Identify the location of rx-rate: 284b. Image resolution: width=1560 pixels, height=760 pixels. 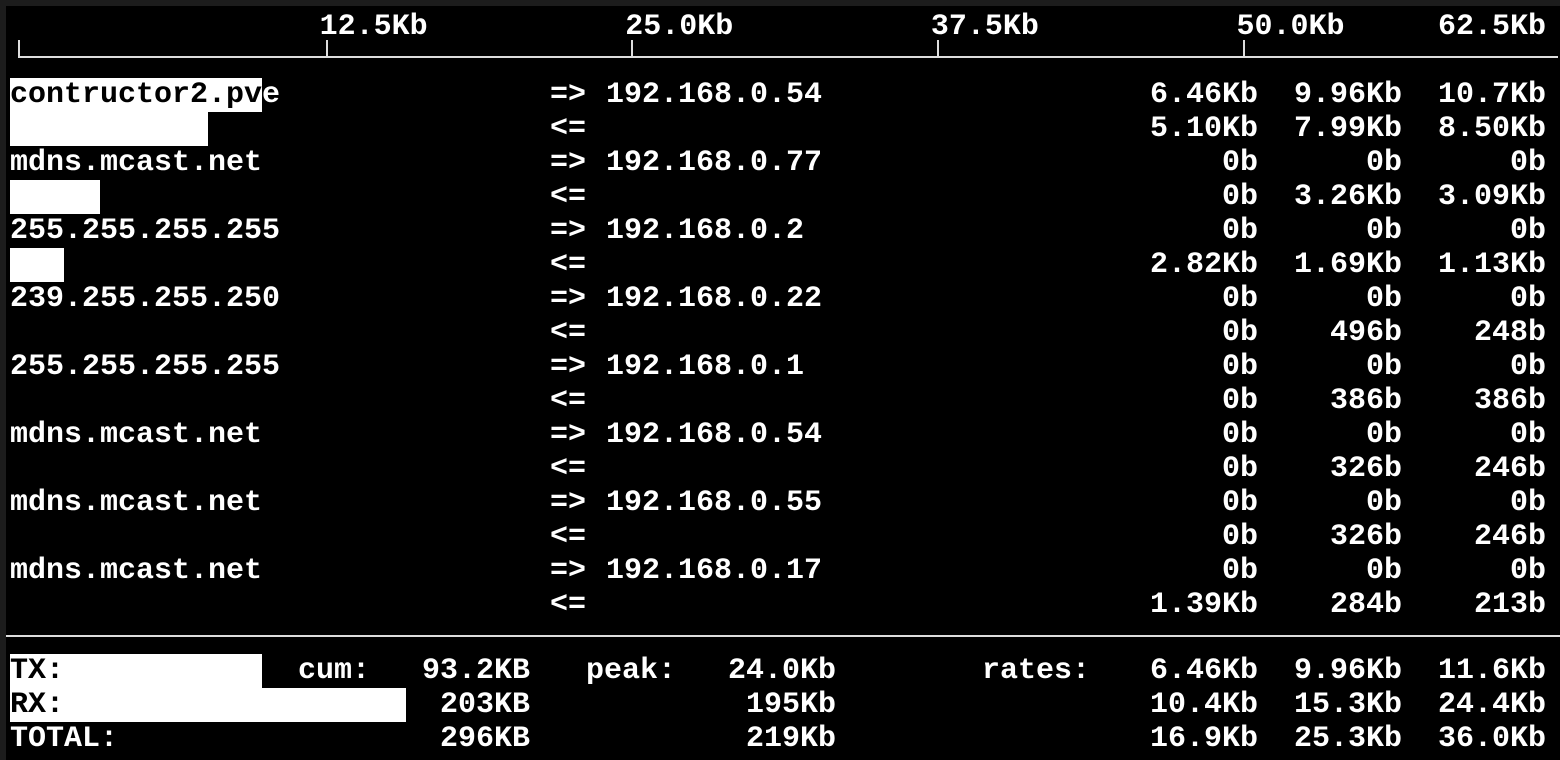
(1365, 605).